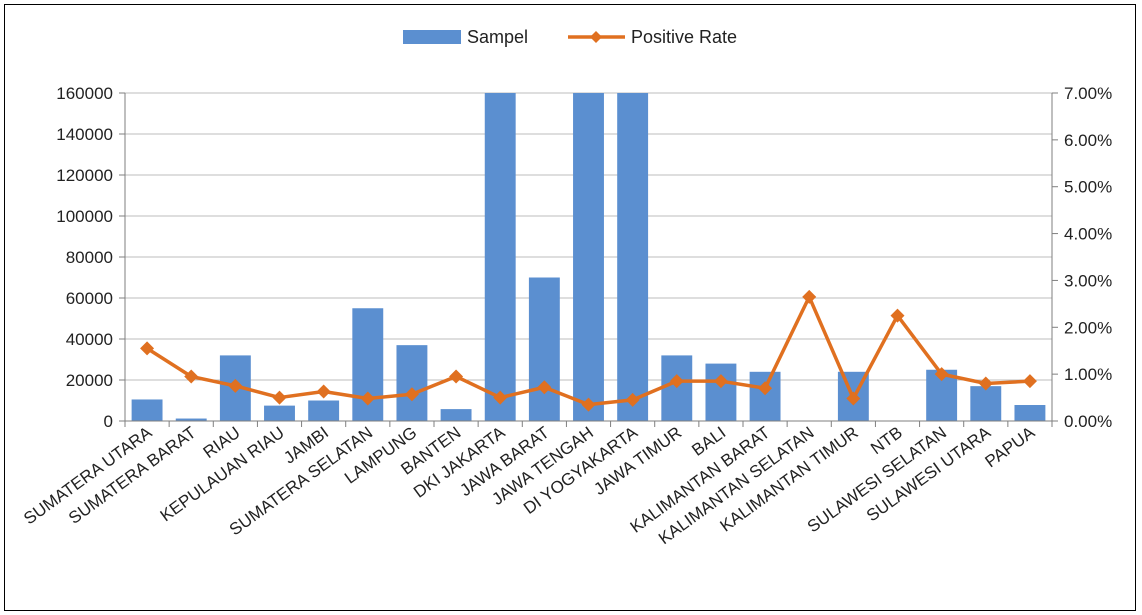 Image resolution: width=1142 pixels, height=615 pixels. Describe the element at coordinates (279, 413) in the screenshot. I see `bar-kepulauan-riau` at that location.